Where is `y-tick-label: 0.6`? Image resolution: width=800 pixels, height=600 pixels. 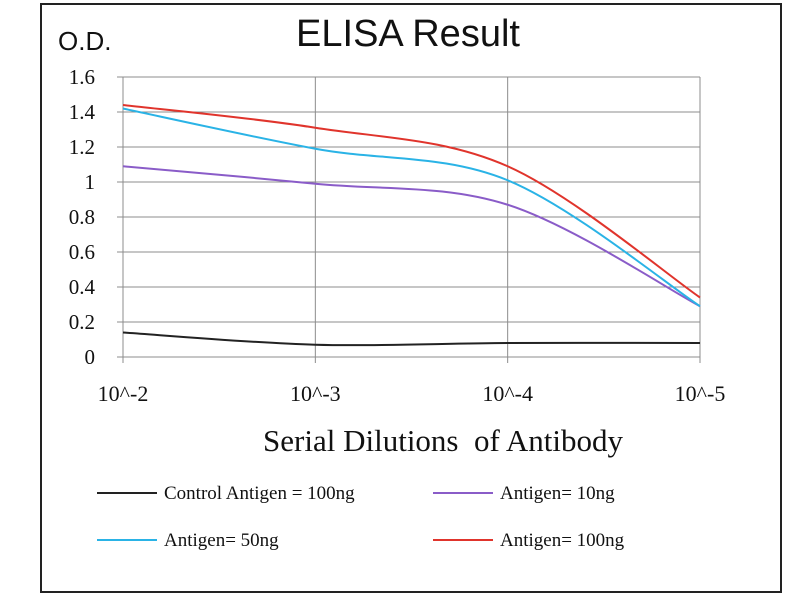
y-tick-label: 0.6 is located at coordinates (82, 252).